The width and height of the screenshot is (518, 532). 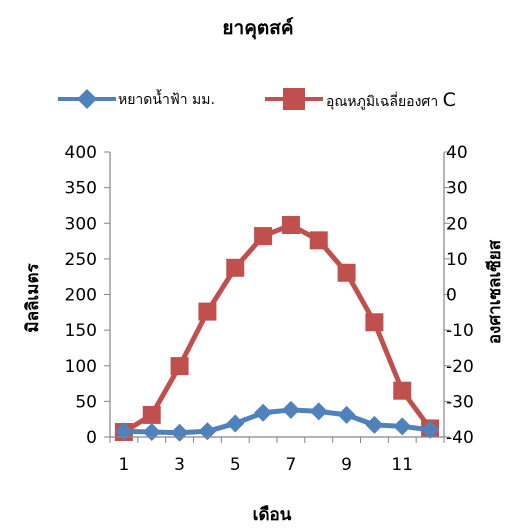 I want to click on x-tick-label: 3, so click(x=179, y=465).